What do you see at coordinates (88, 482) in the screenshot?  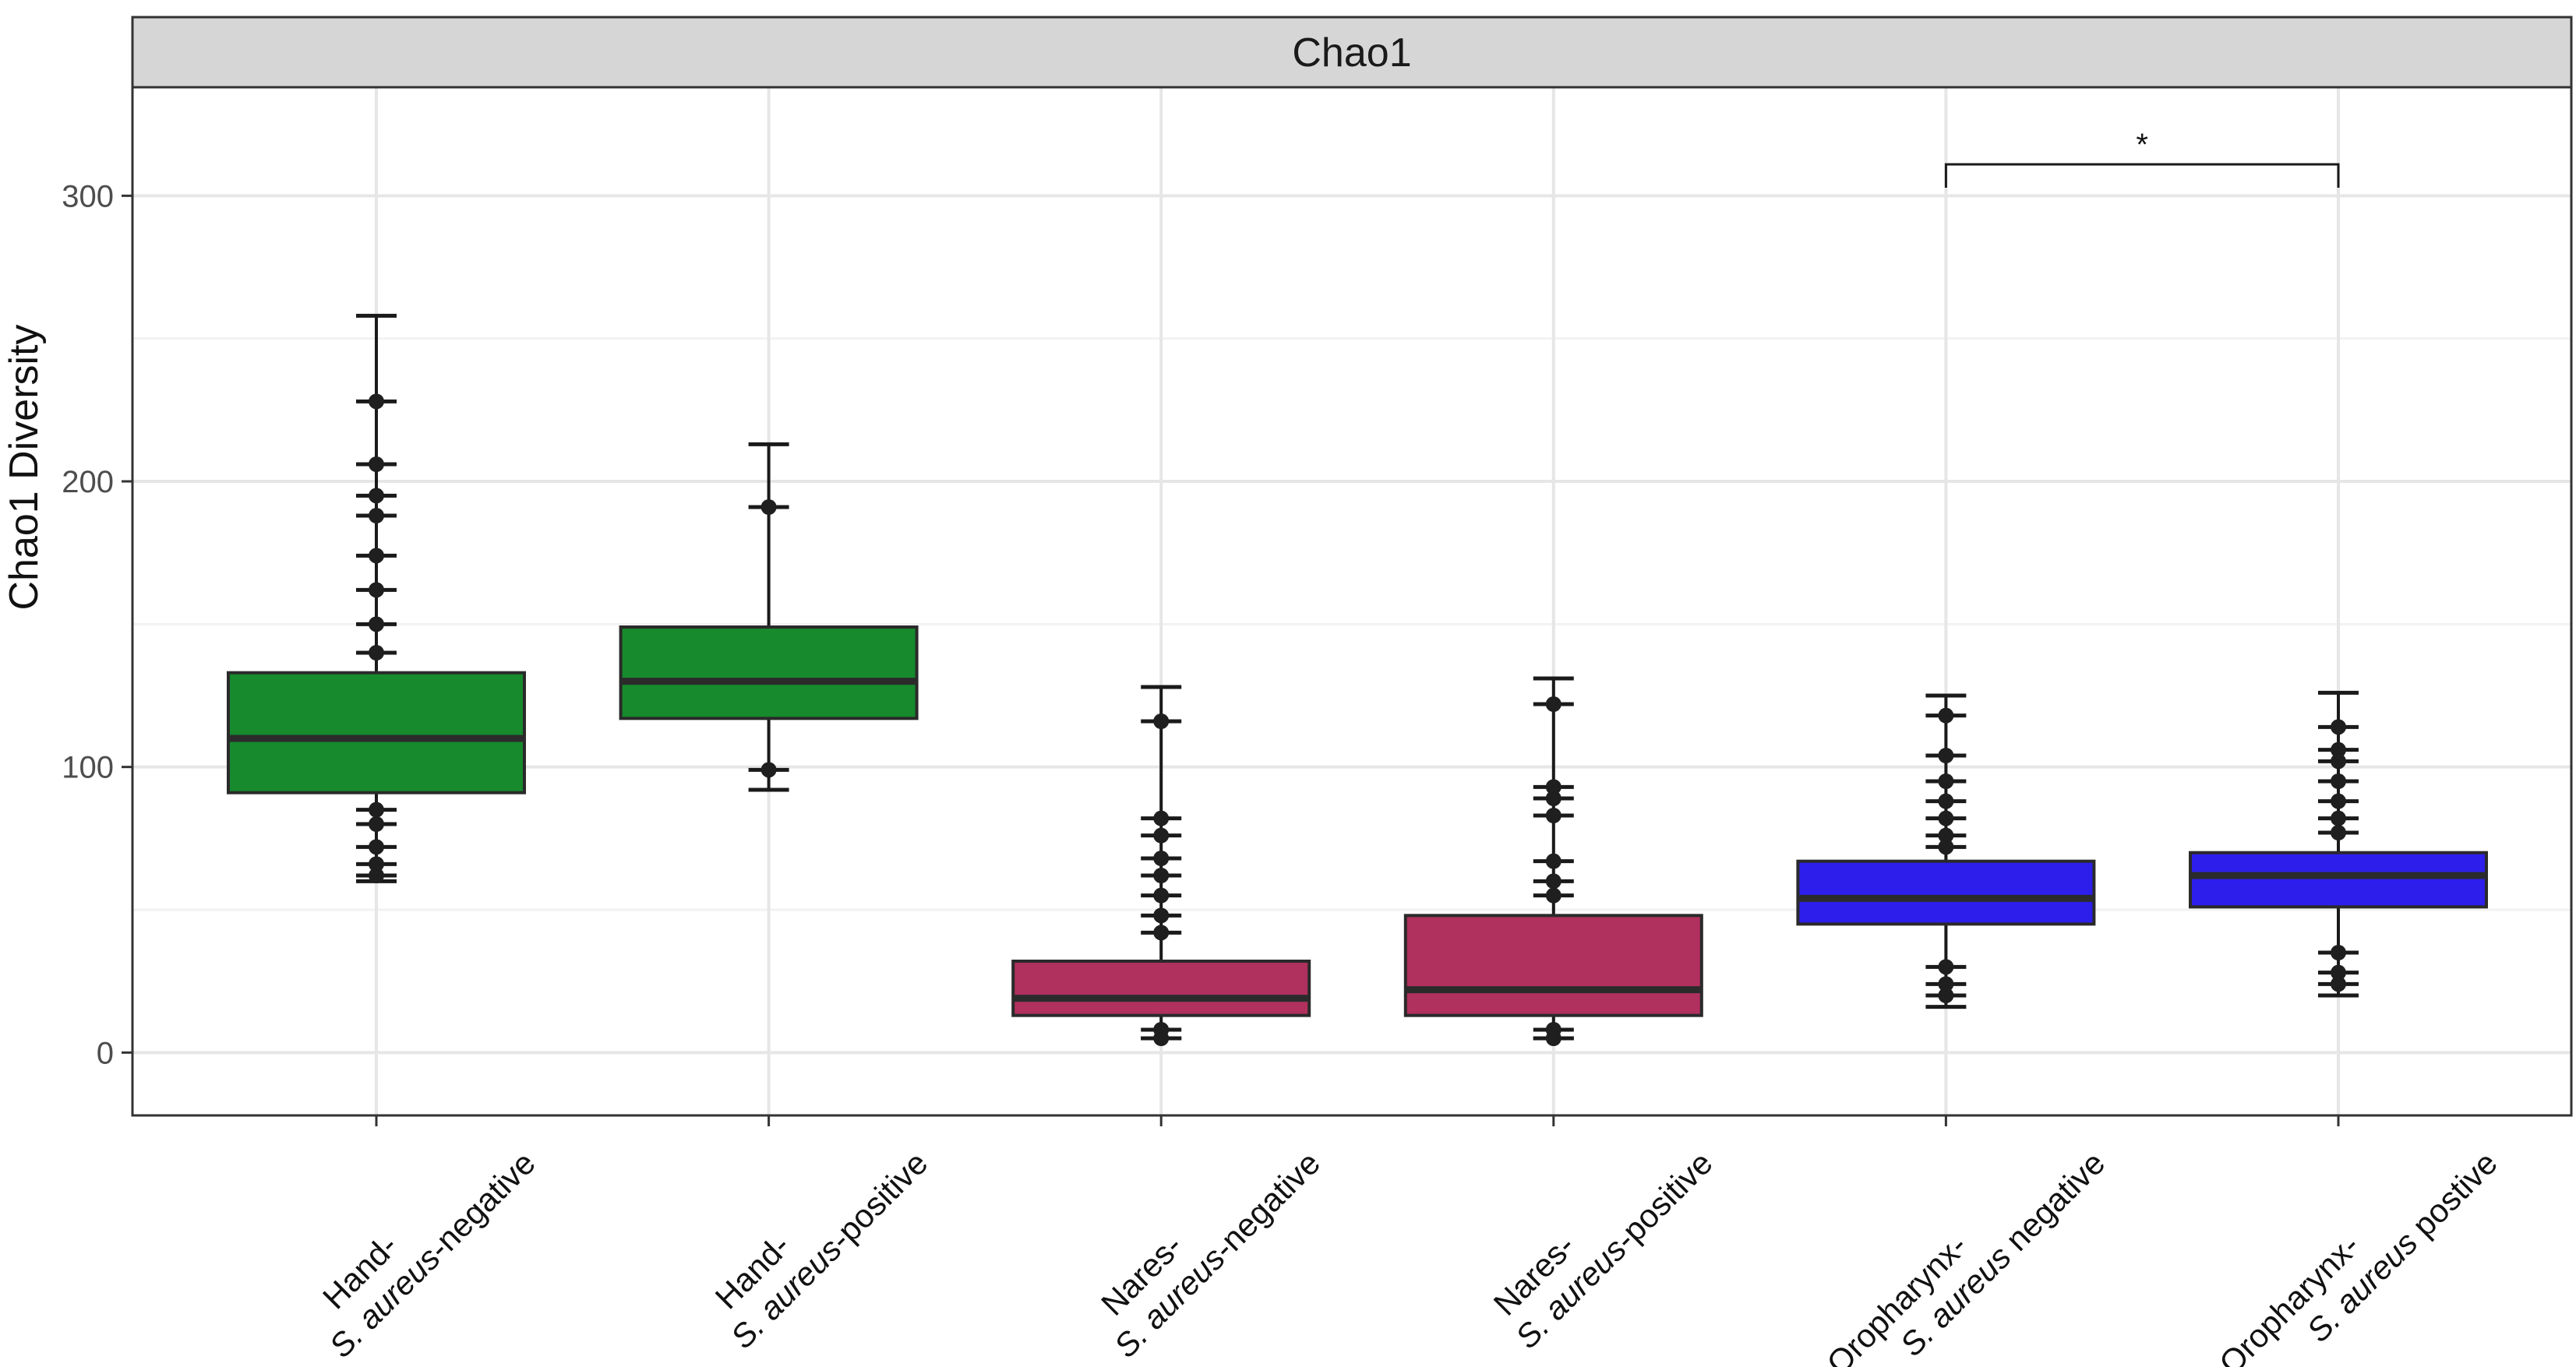 I see `y-tick-label: 200` at bounding box center [88, 482].